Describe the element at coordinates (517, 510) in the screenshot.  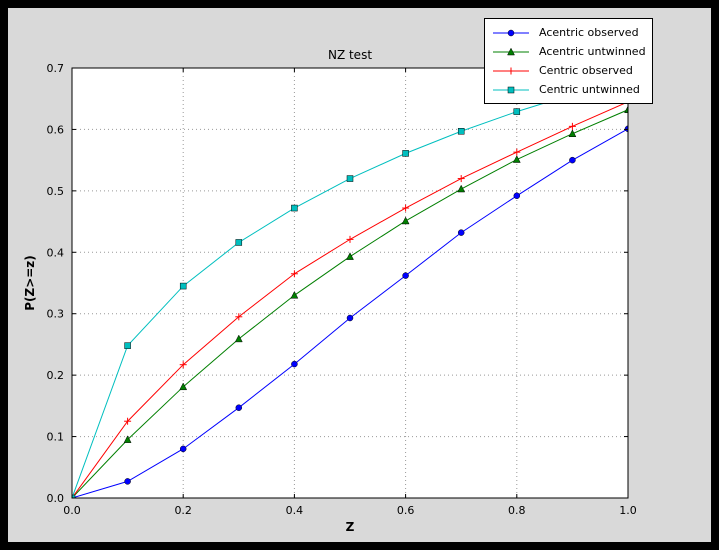
I see `svg-text: 0.8` at that location.